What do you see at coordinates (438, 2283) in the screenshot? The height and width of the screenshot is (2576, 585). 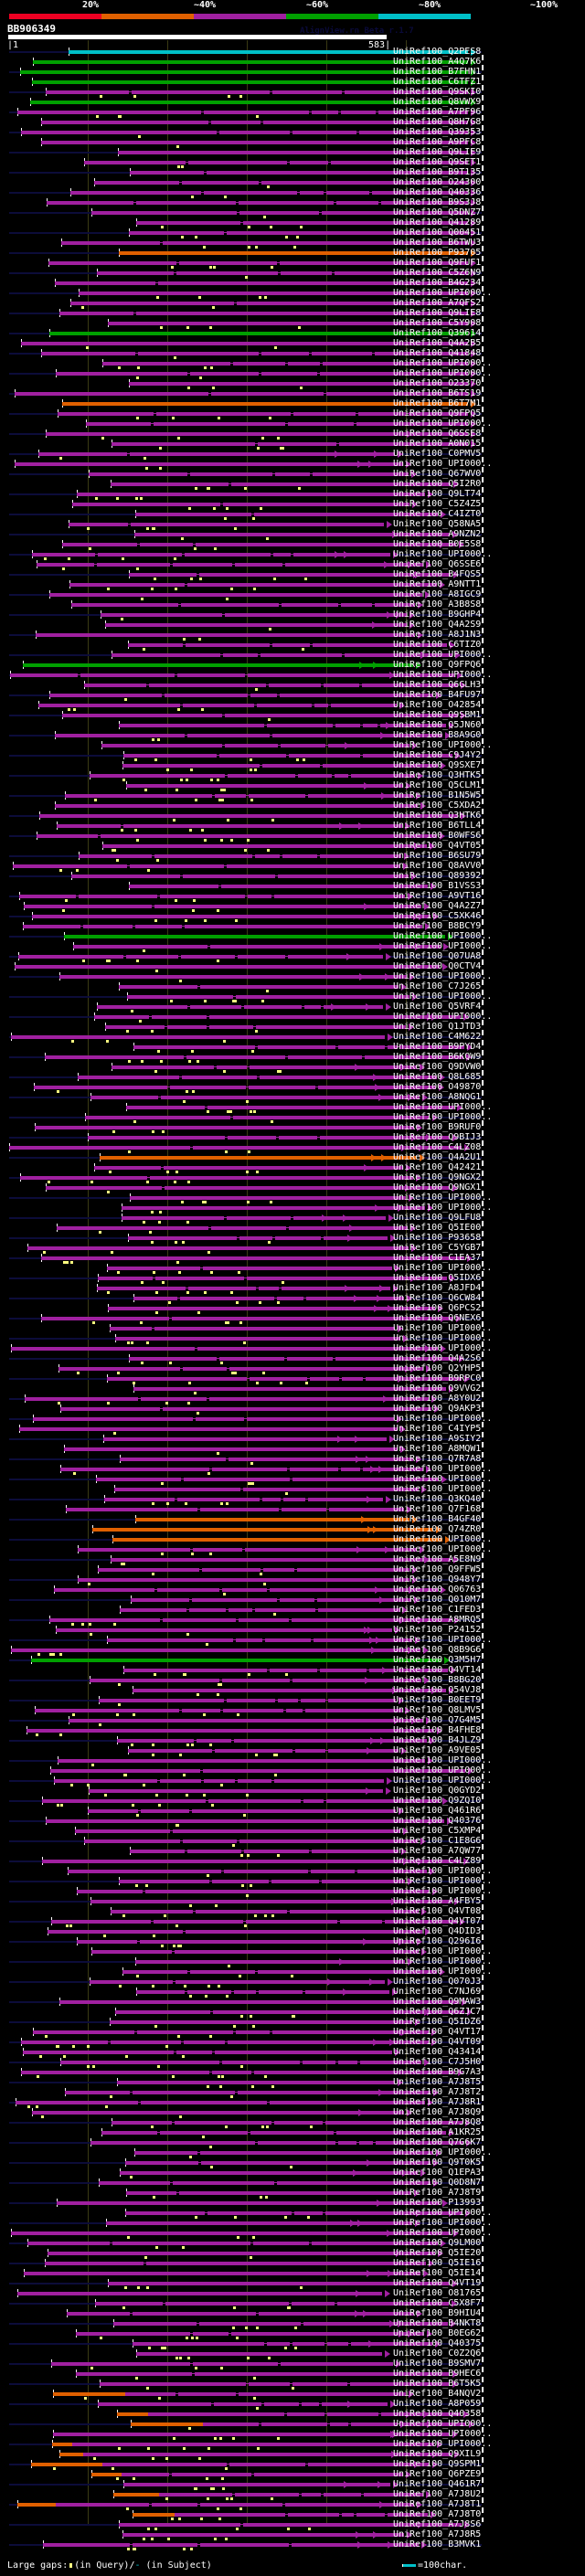 I see `hit-label: UniRef100_Q4VT19` at bounding box center [438, 2283].